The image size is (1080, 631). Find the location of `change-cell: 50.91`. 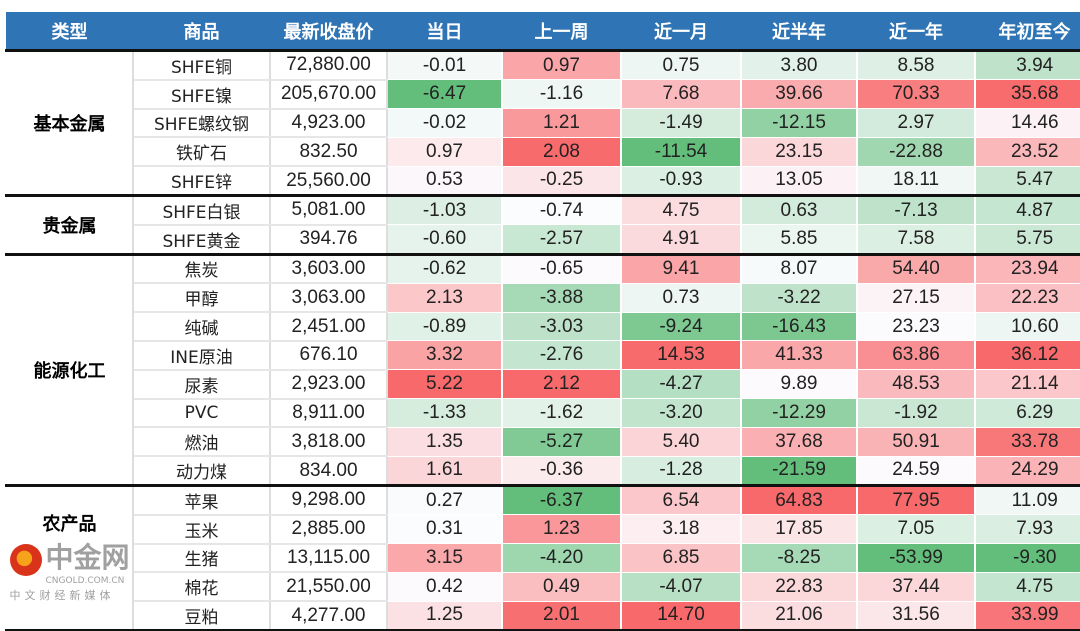

change-cell: 50.91 is located at coordinates (916, 441).